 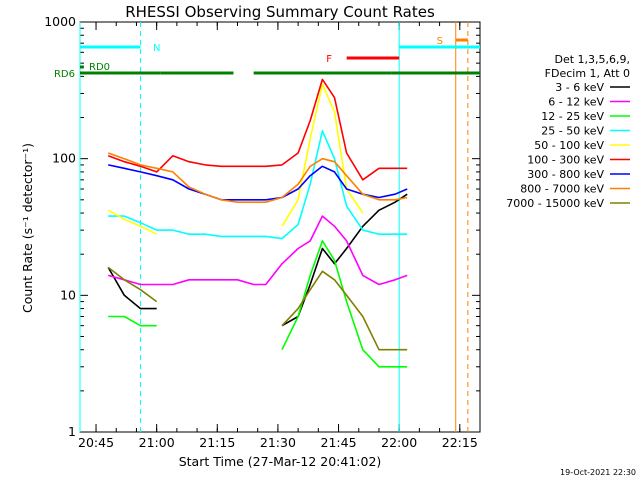 What do you see at coordinates (217, 442) in the screenshot?
I see `x-tick-label: 21:15` at bounding box center [217, 442].